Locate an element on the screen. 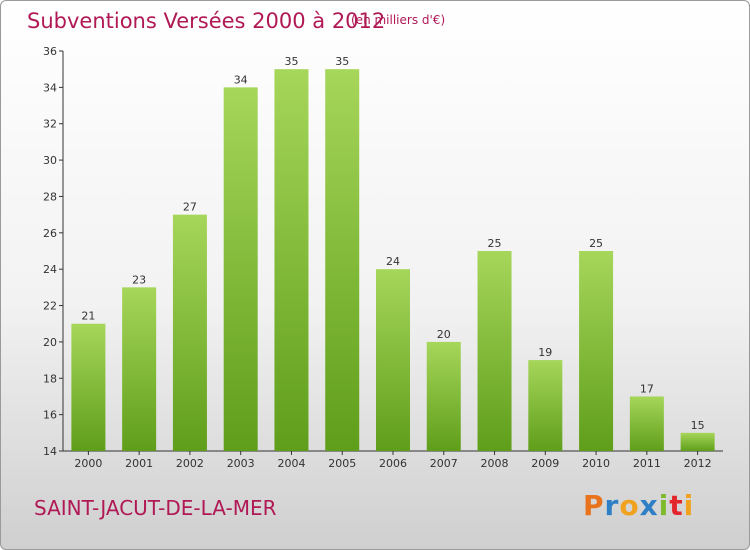 This screenshot has height=550, width=750. bar-value-label: 19 is located at coordinates (545, 352).